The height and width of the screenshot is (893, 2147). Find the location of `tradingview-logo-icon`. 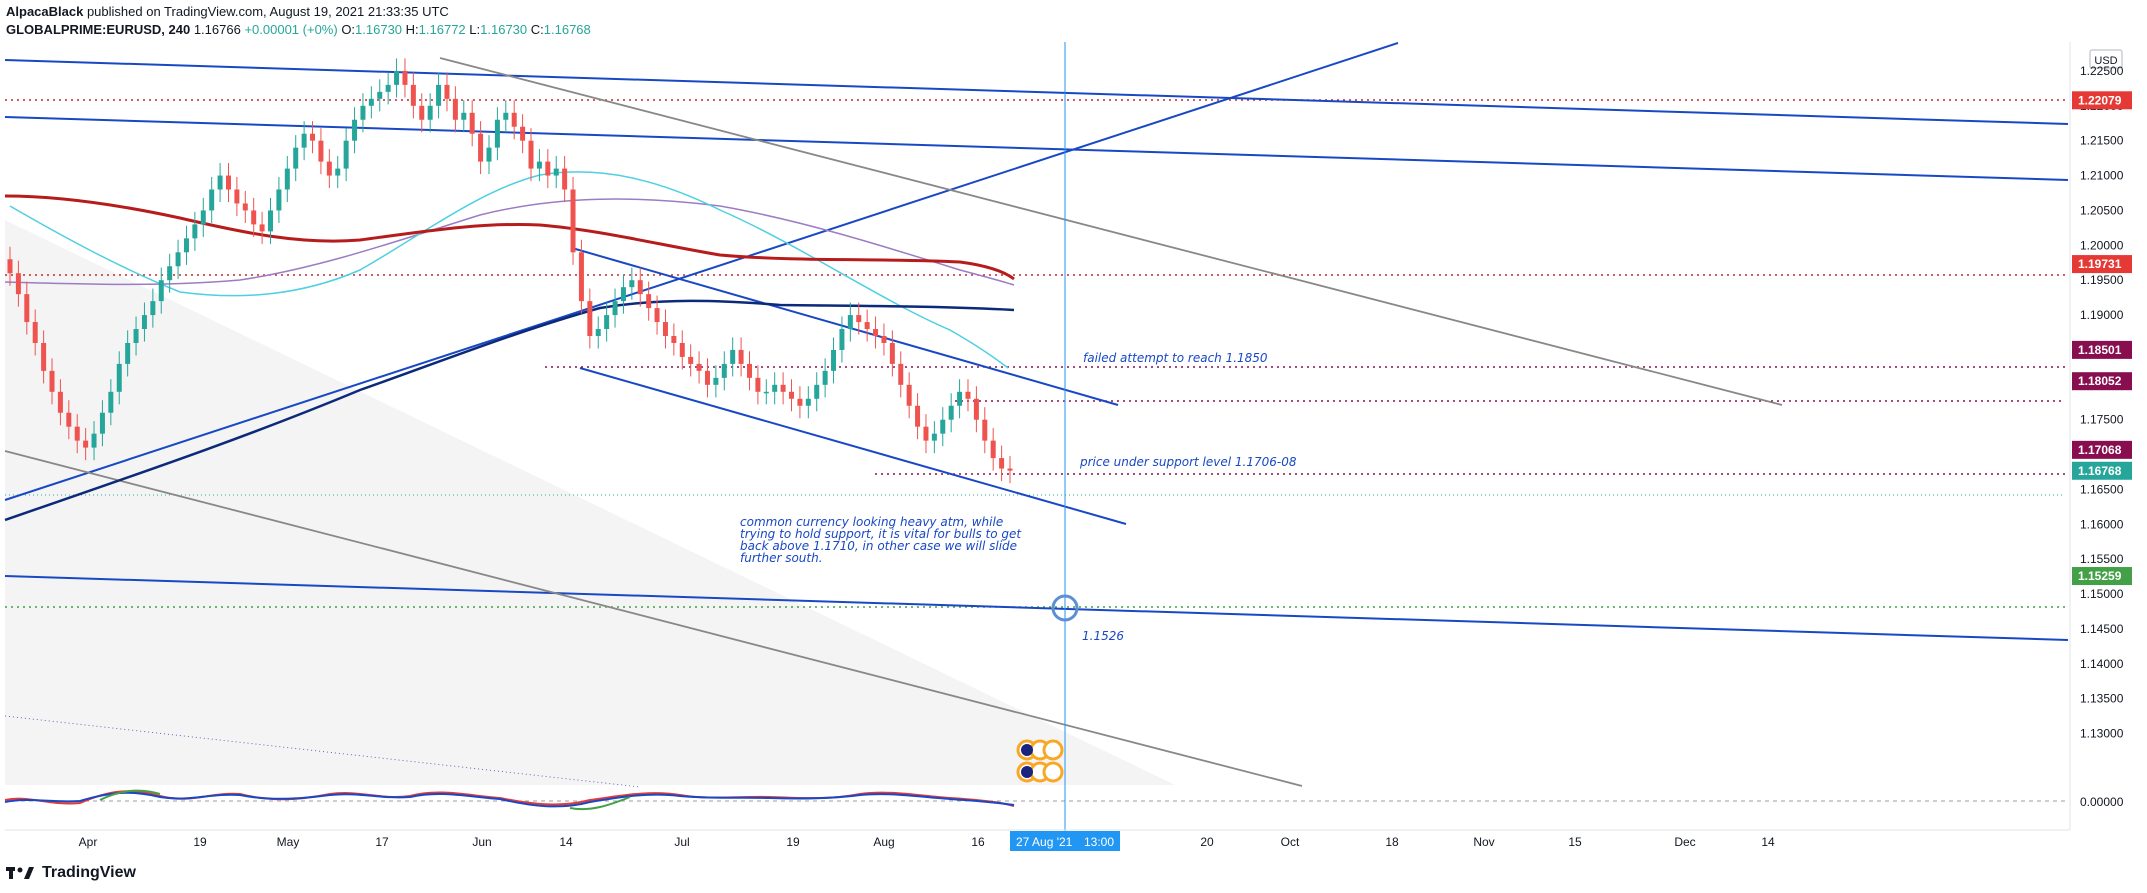

tradingview-logo-icon is located at coordinates (20, 873).